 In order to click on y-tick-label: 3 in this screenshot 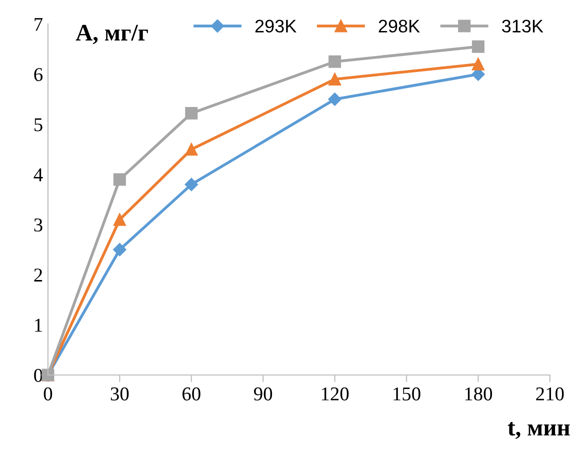, I will do `click(38, 225)`.